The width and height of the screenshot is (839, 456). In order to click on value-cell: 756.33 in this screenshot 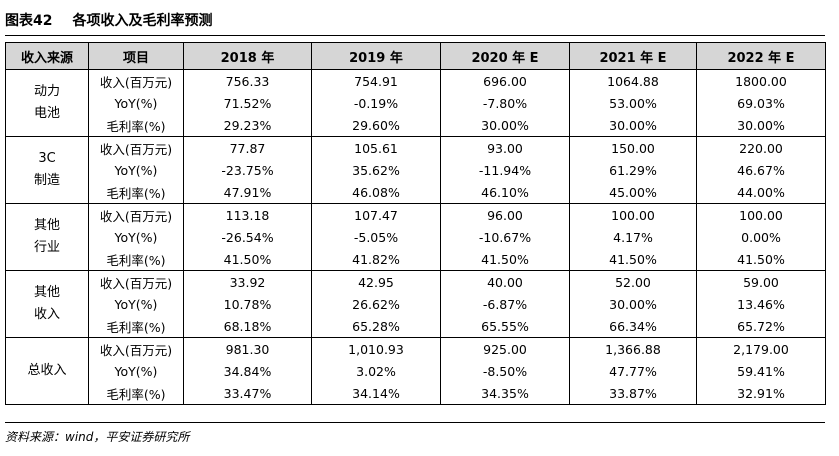, I will do `click(247, 80)`.